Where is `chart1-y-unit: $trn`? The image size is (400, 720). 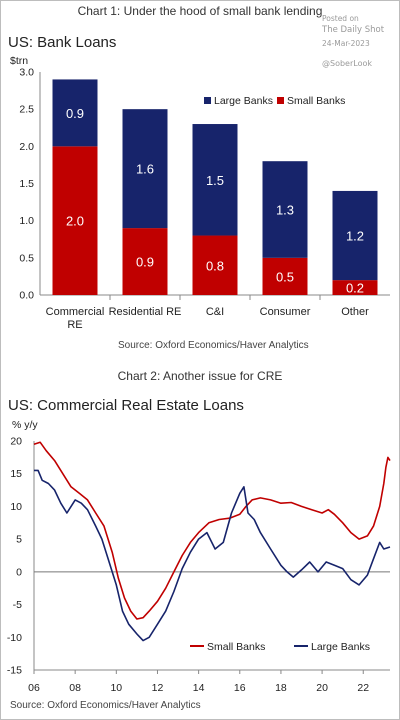 chart1-y-unit: $trn is located at coordinates (19, 61).